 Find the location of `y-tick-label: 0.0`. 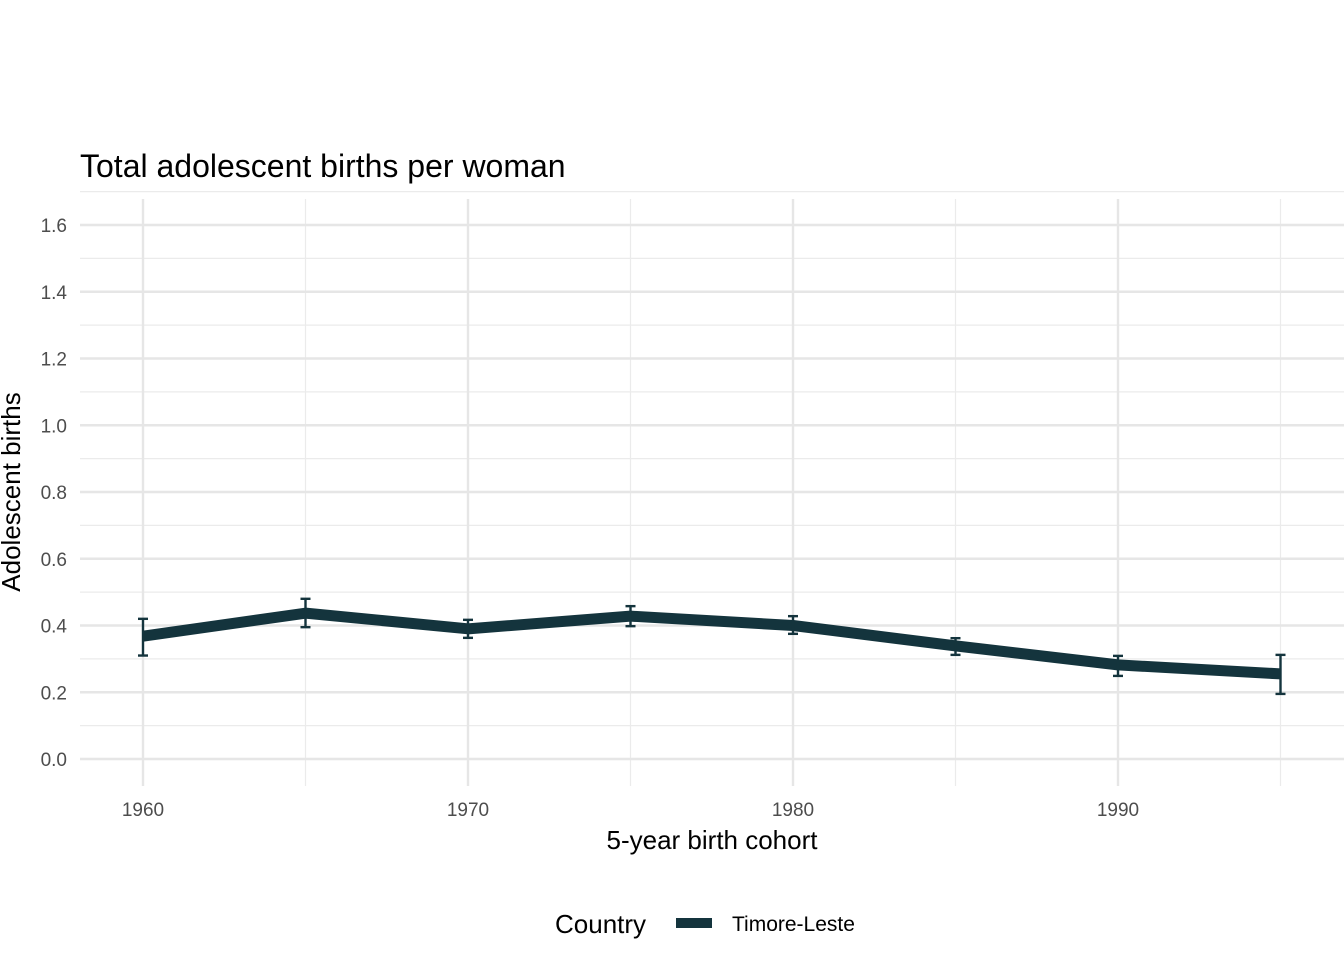

y-tick-label: 0.0 is located at coordinates (54, 760).